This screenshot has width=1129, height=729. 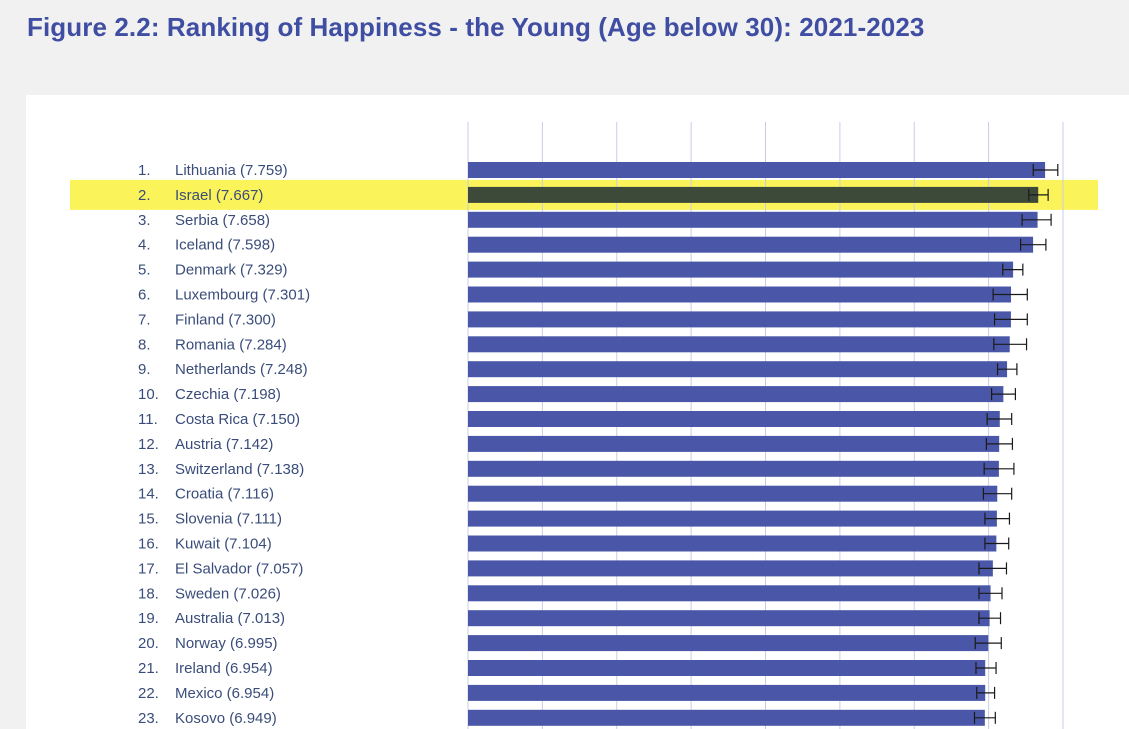 I want to click on rank-label: 6., so click(x=144, y=295).